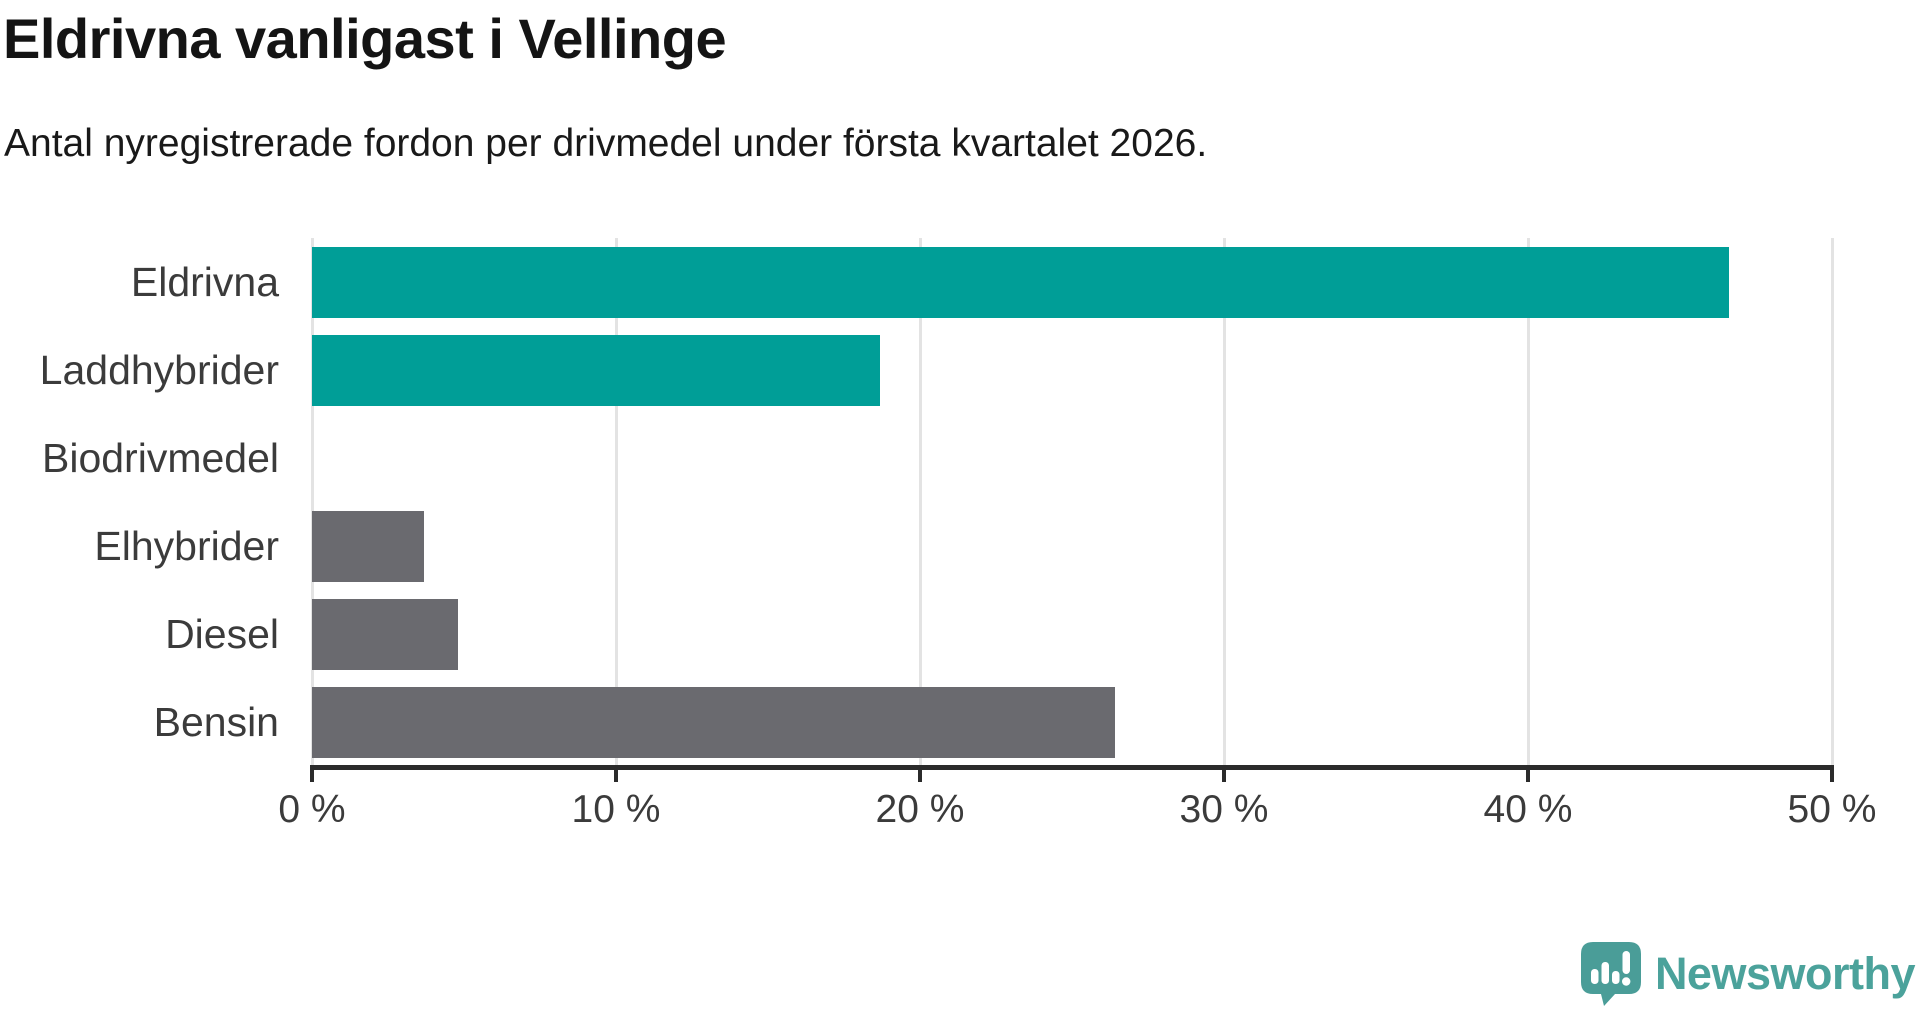  I want to click on category-label-row: Biodrivmedel, so click(148, 458).